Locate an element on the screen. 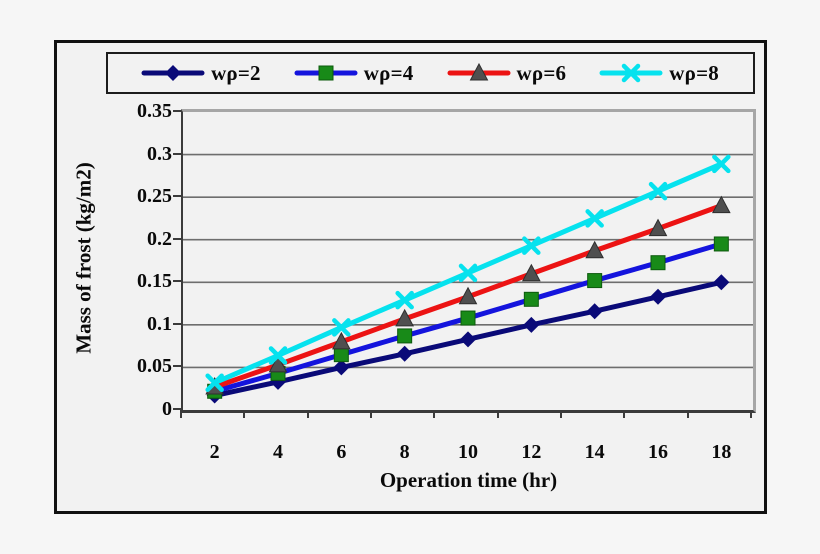  y-axis-title: Mass of frost (kg/m2) is located at coordinates (83, 258).